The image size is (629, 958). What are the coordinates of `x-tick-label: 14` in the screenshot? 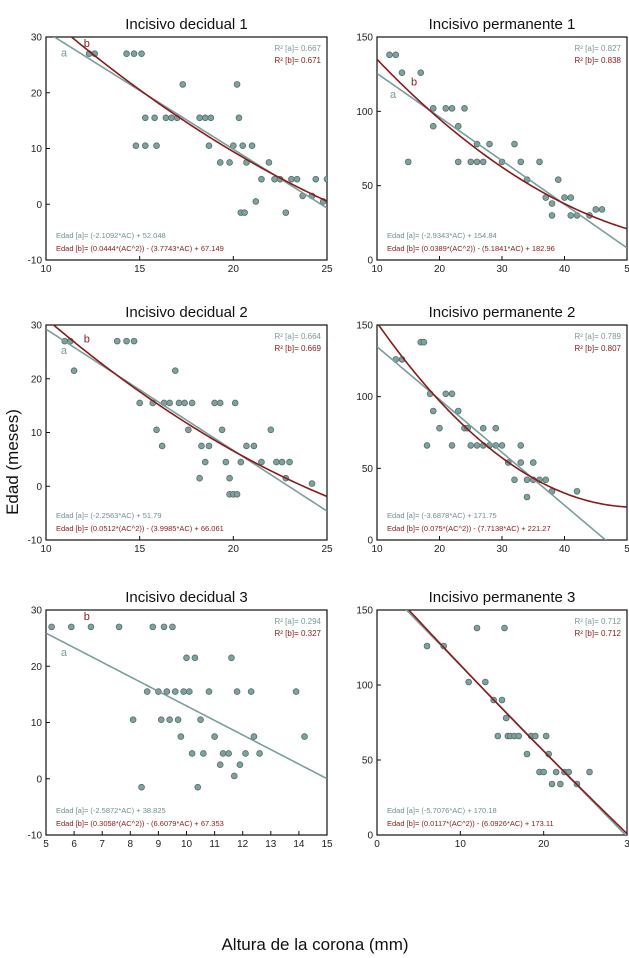 It's located at (299, 844).